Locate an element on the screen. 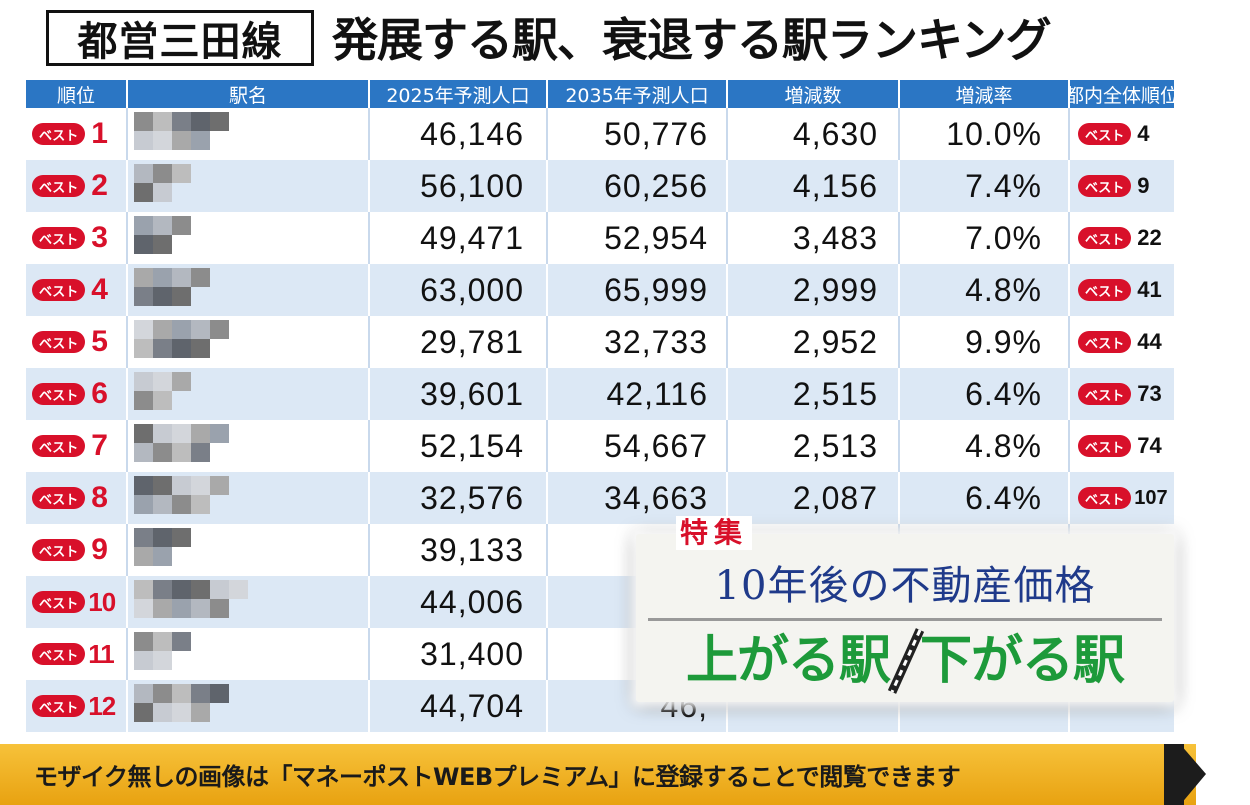 Image resolution: width=1250 pixels, height=805 pixels. rate-value: 10.0% is located at coordinates (994, 133).